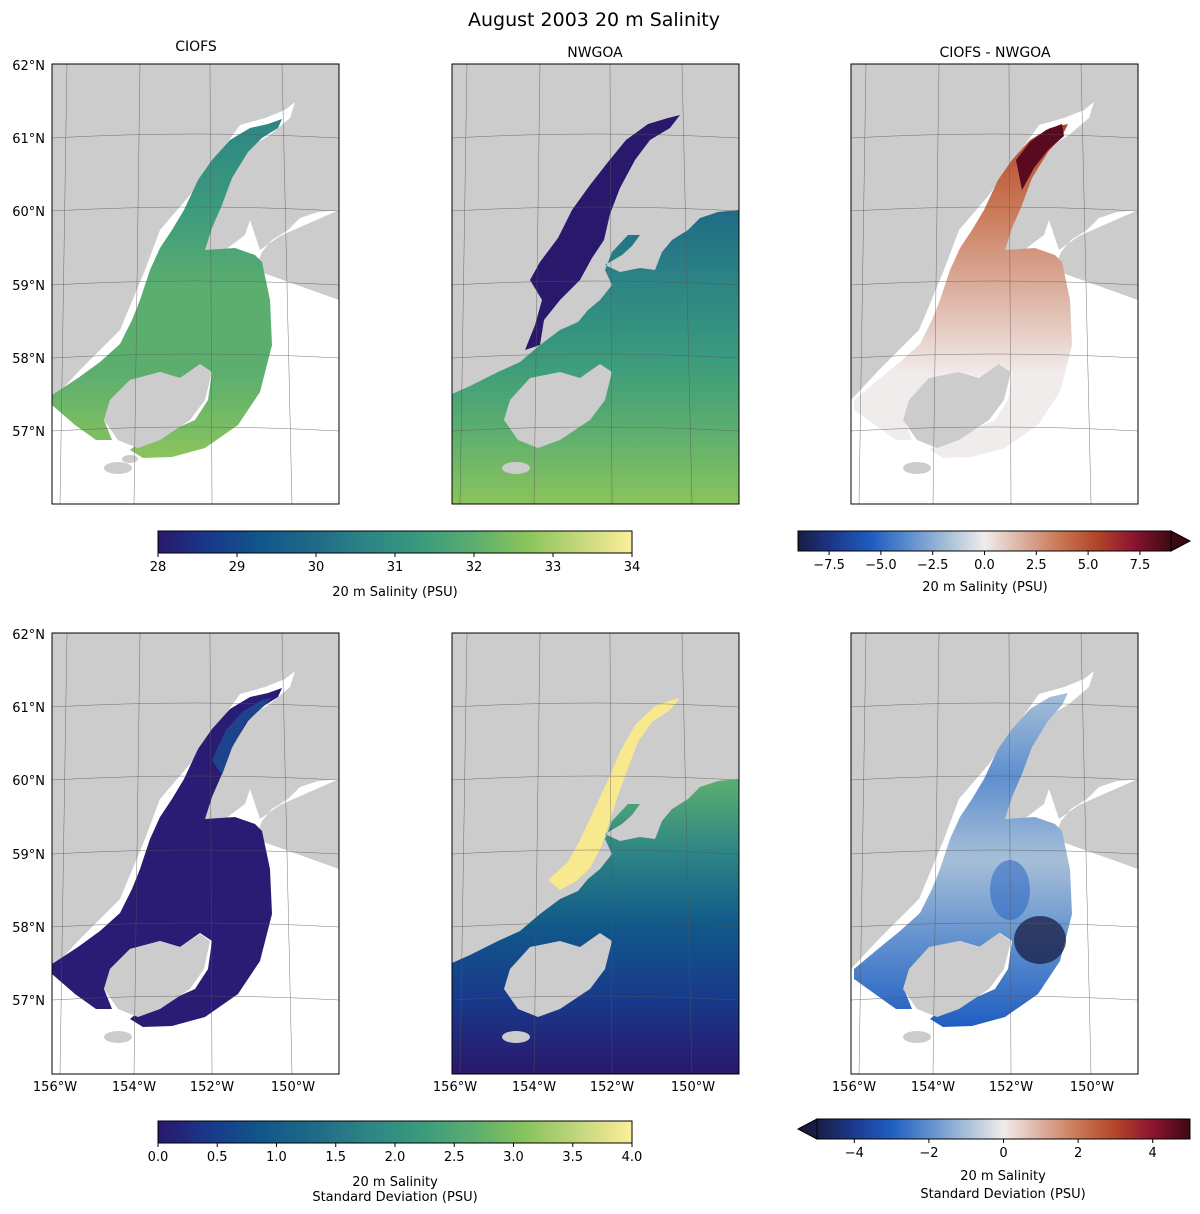 The width and height of the screenshot is (1200, 1214). I want to click on cook-inlet-nwgoa, so click(602, 232).